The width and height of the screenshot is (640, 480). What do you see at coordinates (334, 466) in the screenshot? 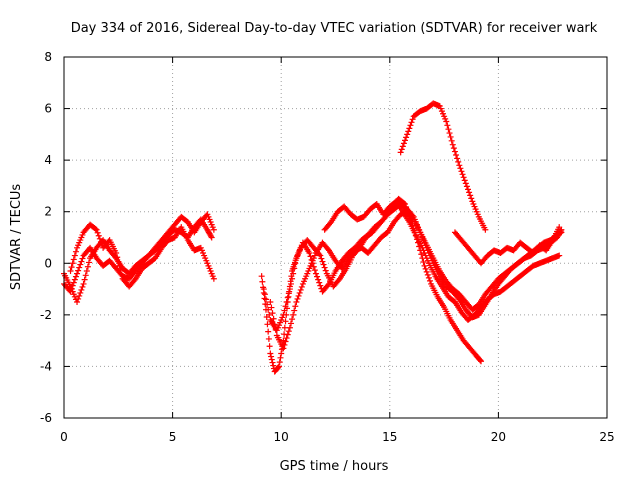
I see `x-axis-label: GPS time / hours` at bounding box center [334, 466].